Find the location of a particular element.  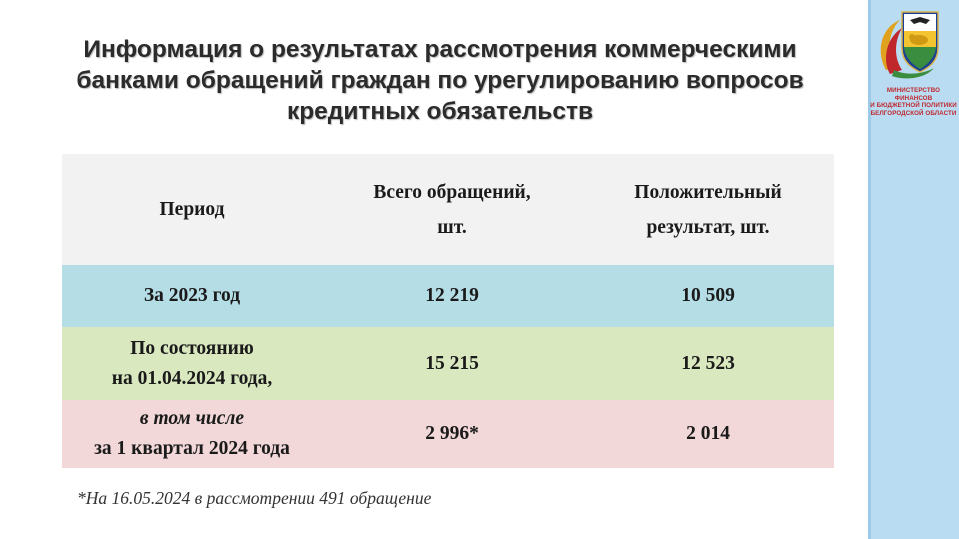

header-total-line2: шт. is located at coordinates (452, 227).